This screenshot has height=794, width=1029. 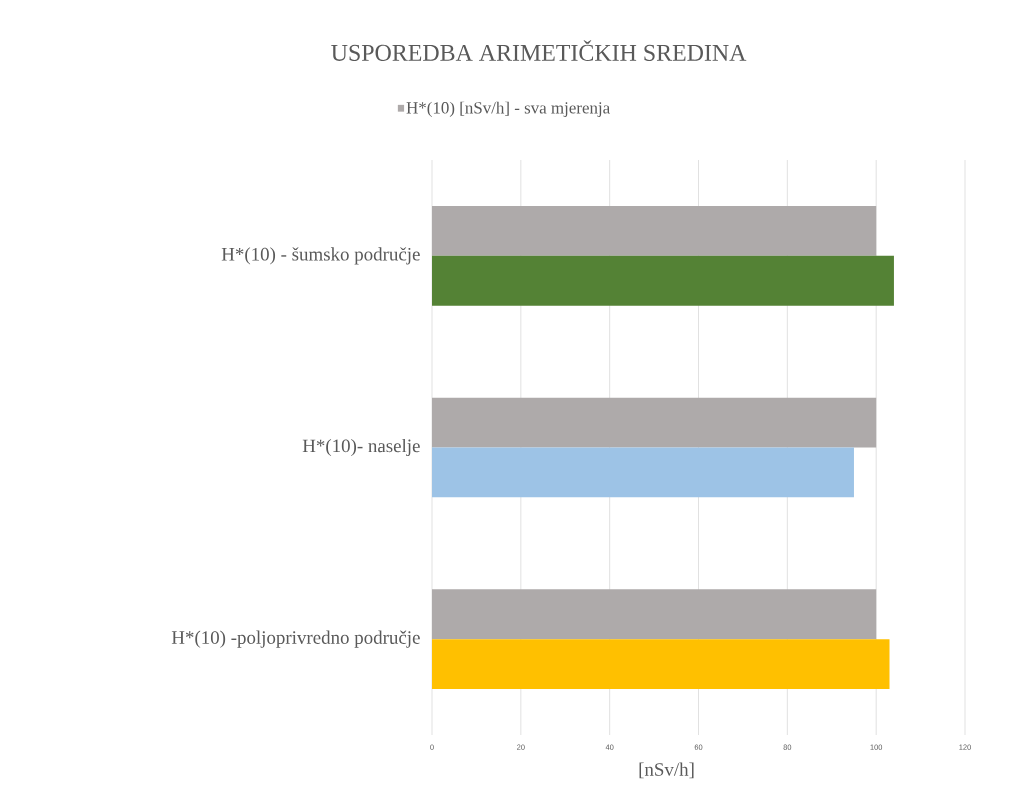 What do you see at coordinates (508, 109) in the screenshot?
I see `legend-label: H*(10) [nSv/h] - sva mjerenja` at bounding box center [508, 109].